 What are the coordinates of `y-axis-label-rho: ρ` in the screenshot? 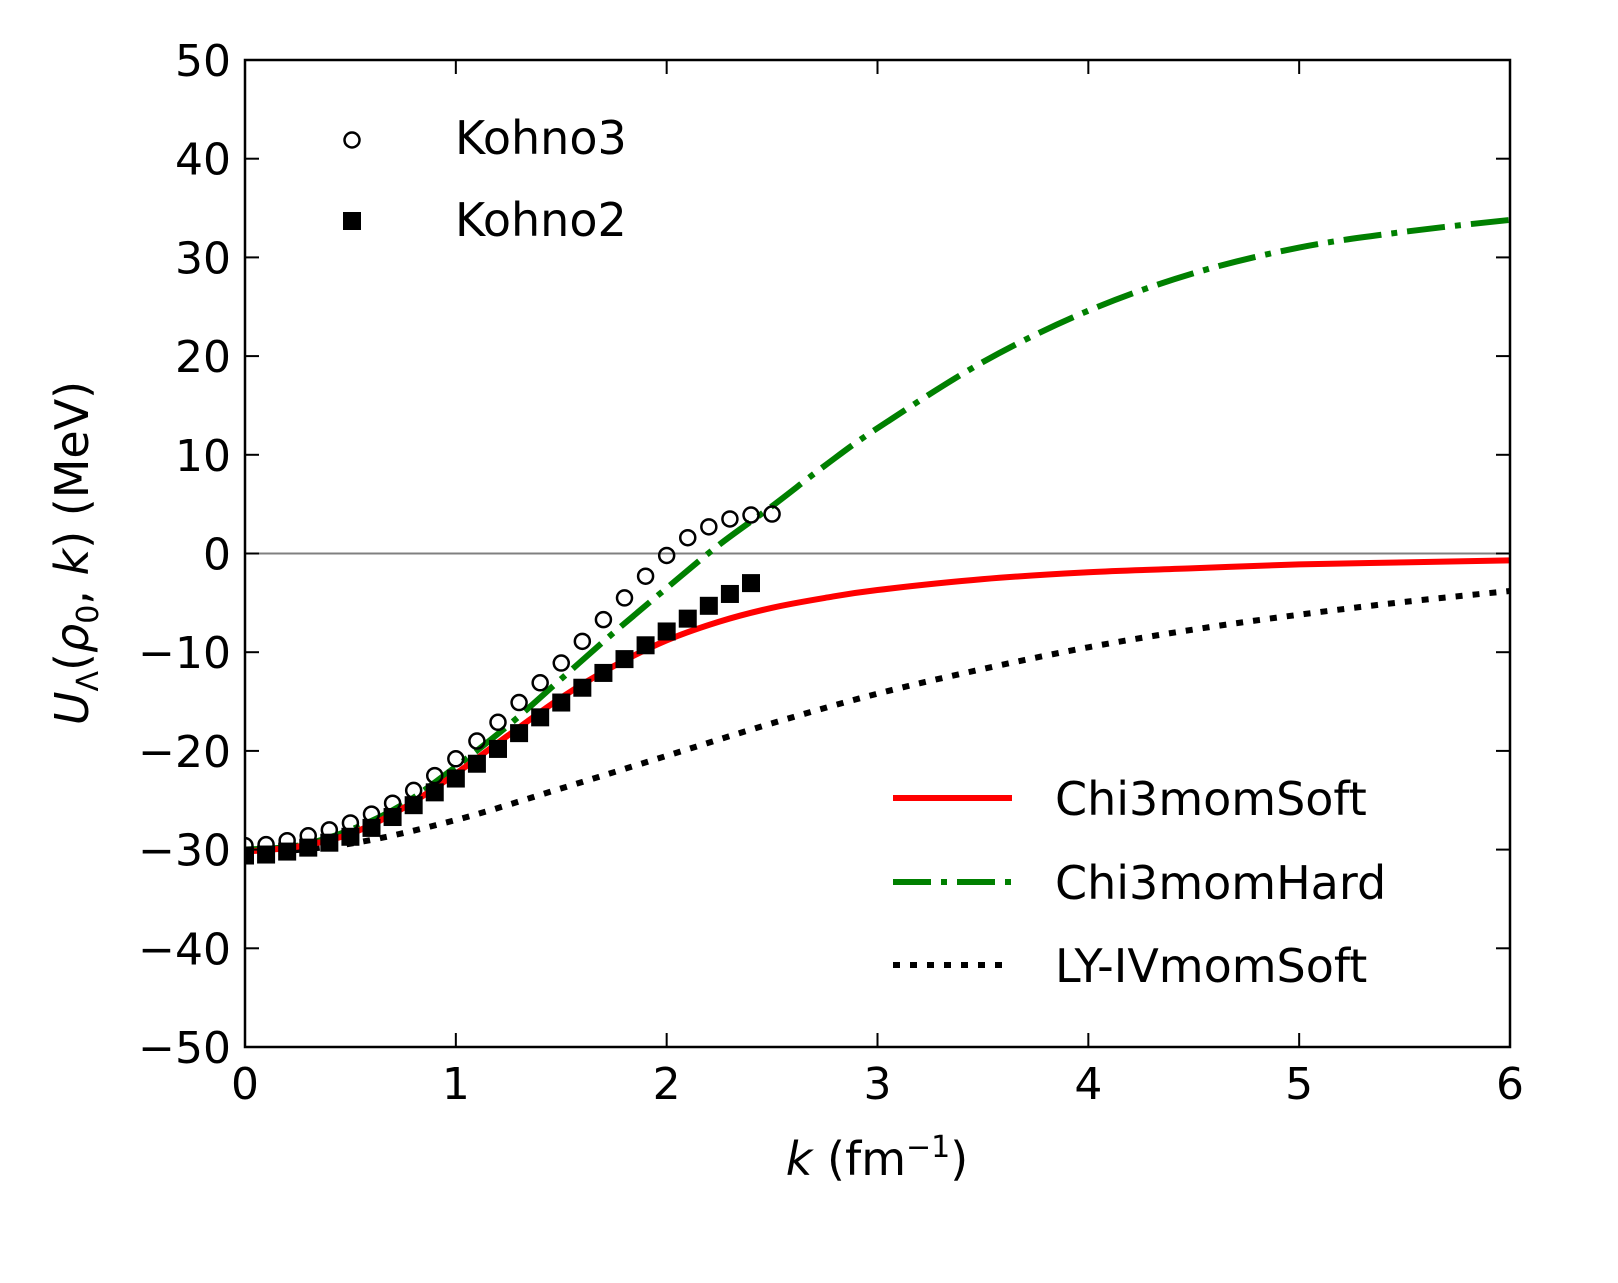 It's located at (72, 638).